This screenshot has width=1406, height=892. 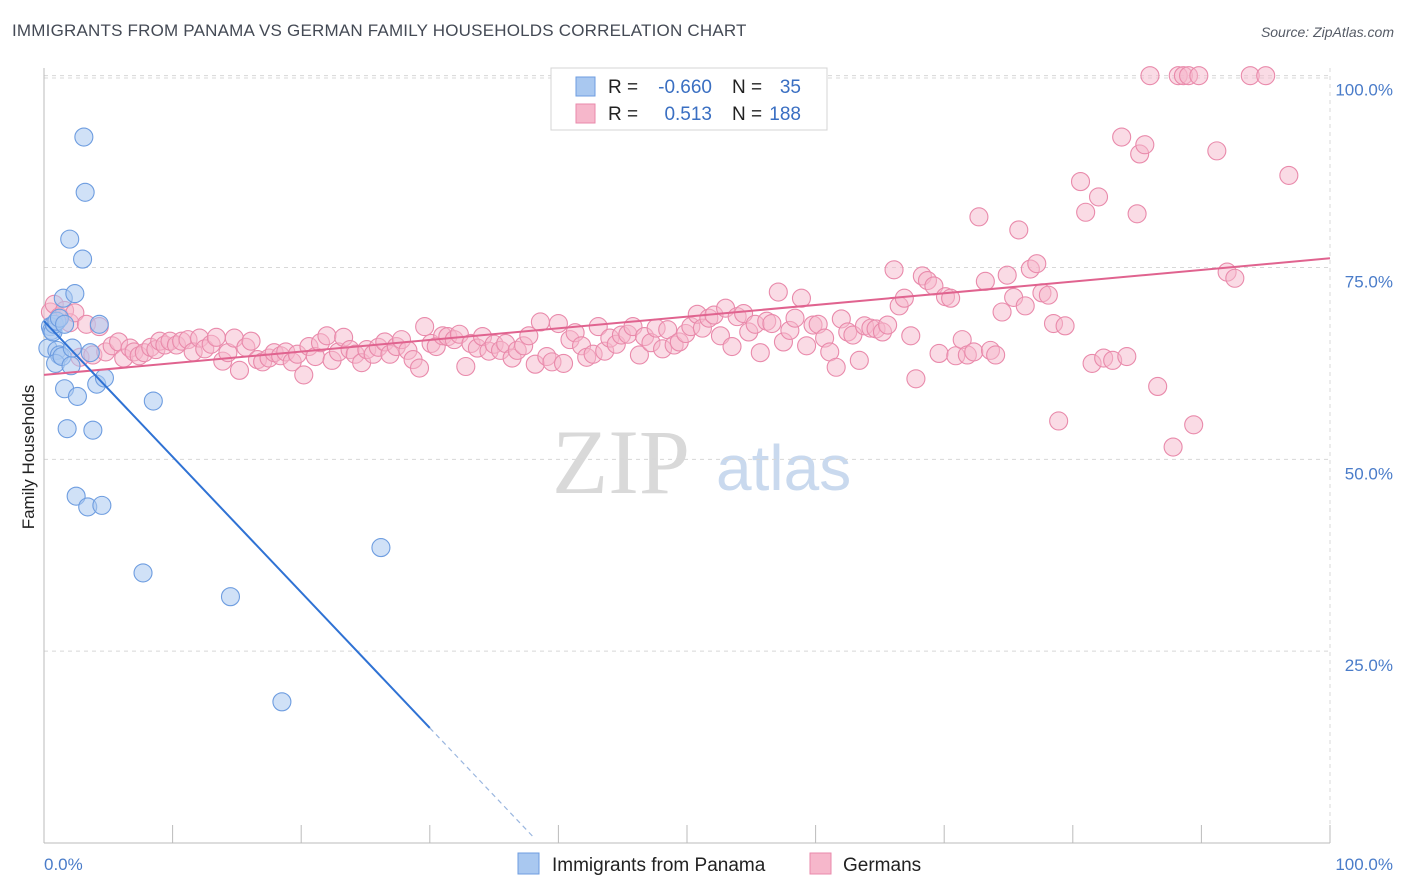 What do you see at coordinates (687, 316) in the screenshot?
I see `trend-line-germans` at bounding box center [687, 316].